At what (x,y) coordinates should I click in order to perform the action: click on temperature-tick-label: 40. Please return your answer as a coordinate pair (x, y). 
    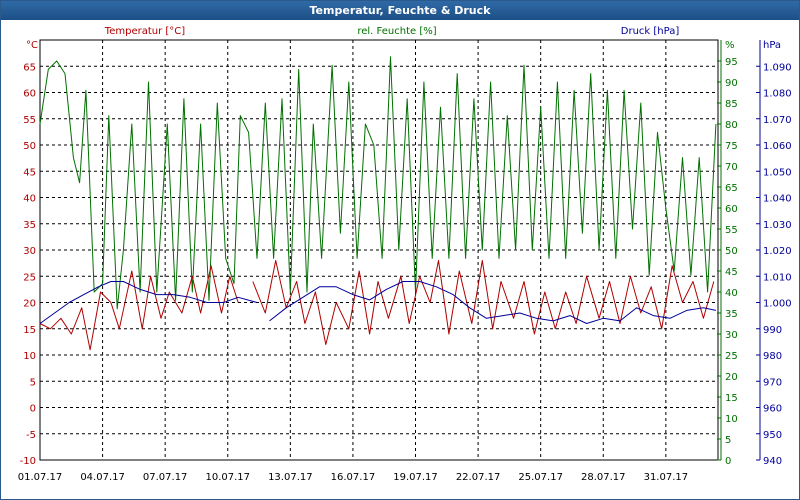
    Looking at the image, I should click on (29, 199).